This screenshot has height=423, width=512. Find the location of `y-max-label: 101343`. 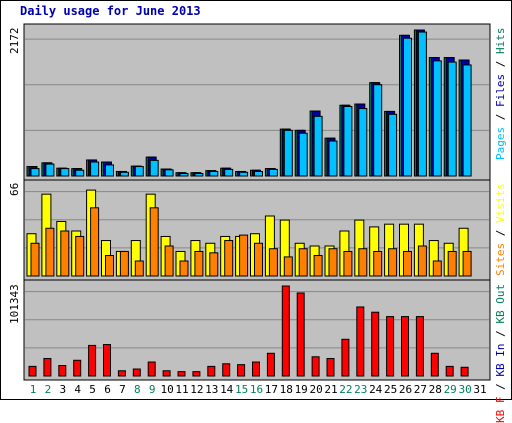

y-max-label: 101343 is located at coordinates (14, 304).